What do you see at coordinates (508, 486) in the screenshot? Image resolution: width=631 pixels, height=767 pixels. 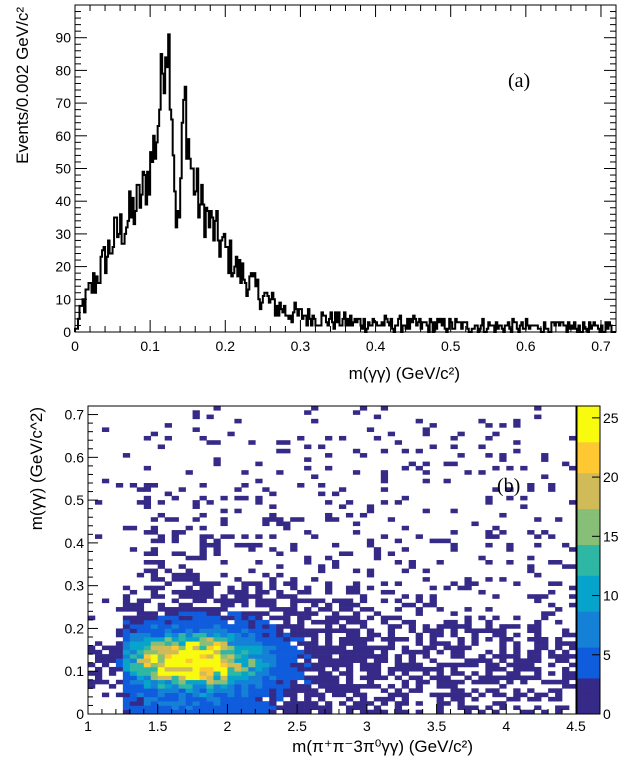 I see `panel-b-label: (b)` at bounding box center [508, 486].